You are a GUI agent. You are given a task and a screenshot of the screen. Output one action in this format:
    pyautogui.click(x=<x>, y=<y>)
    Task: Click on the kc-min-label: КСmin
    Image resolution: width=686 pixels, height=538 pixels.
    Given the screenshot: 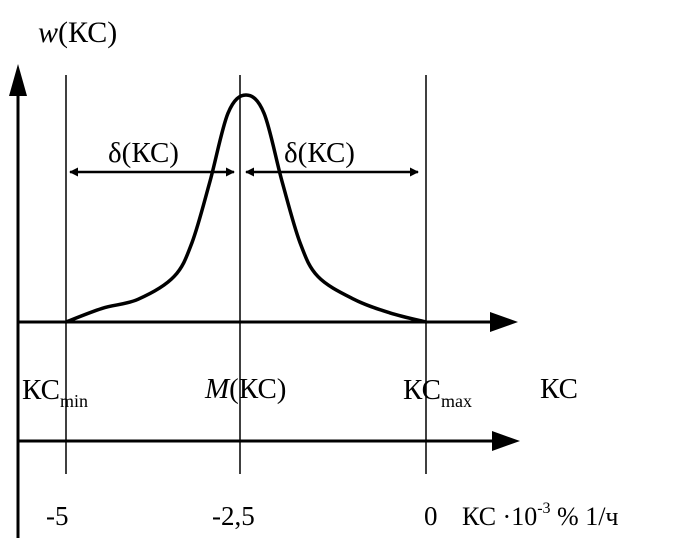 What is the action you would take?
    pyautogui.click(x=55, y=392)
    